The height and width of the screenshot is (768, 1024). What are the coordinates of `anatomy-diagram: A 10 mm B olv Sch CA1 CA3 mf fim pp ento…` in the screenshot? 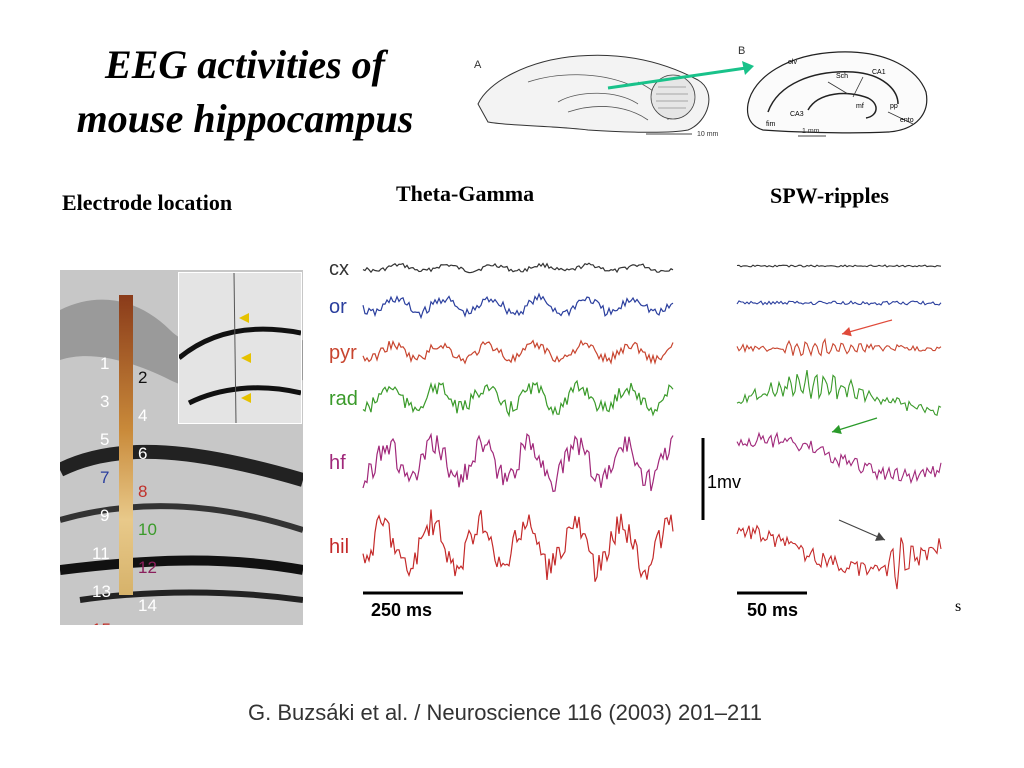 It's located at (701, 91).